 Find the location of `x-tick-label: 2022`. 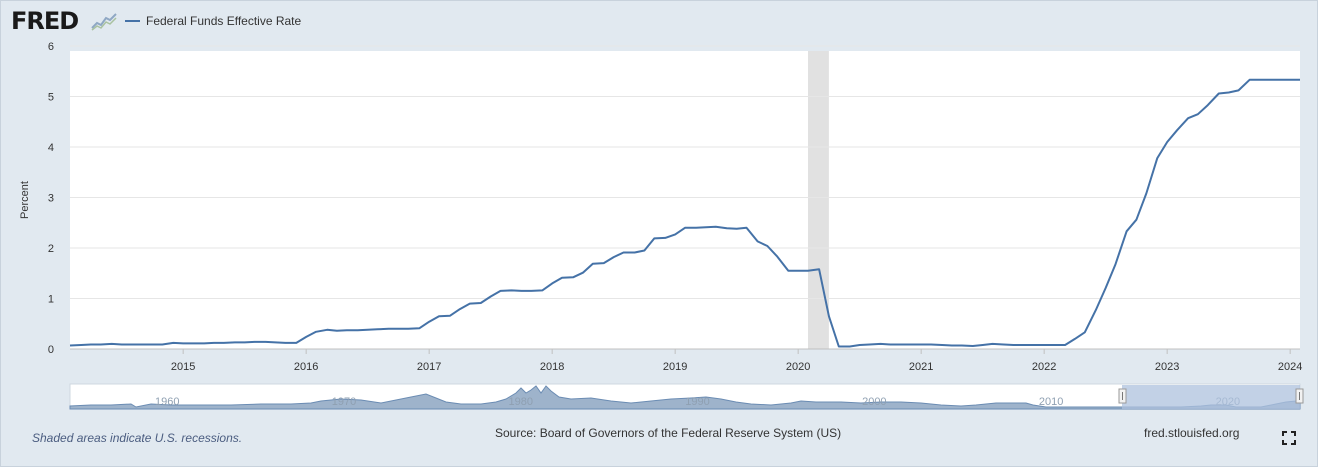

x-tick-label: 2022 is located at coordinates (1044, 367).